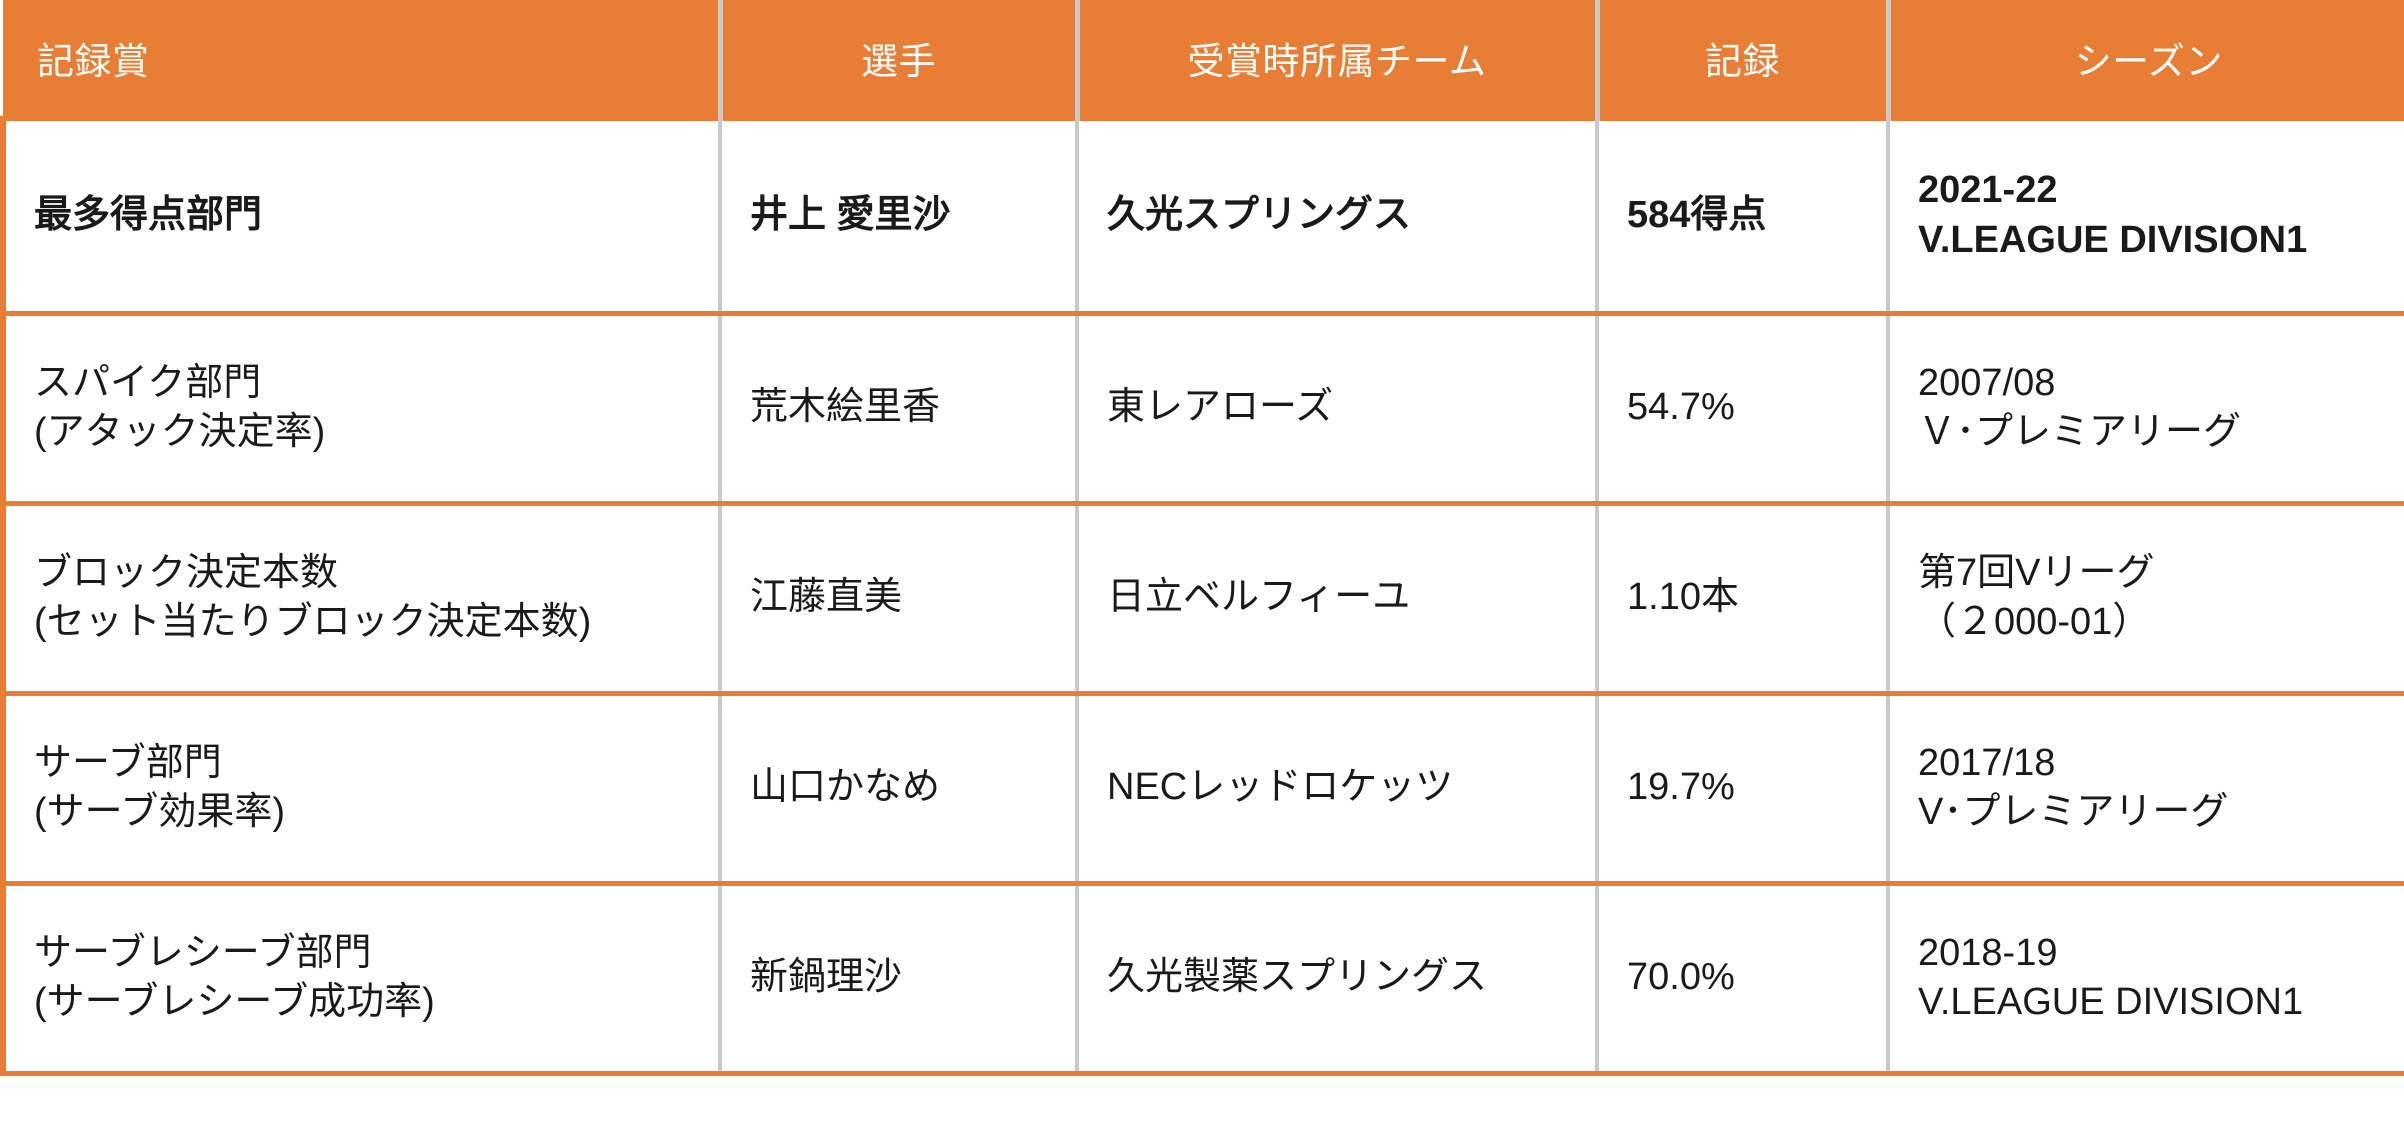  I want to click on cell-record: 1.10本, so click(1741, 598).